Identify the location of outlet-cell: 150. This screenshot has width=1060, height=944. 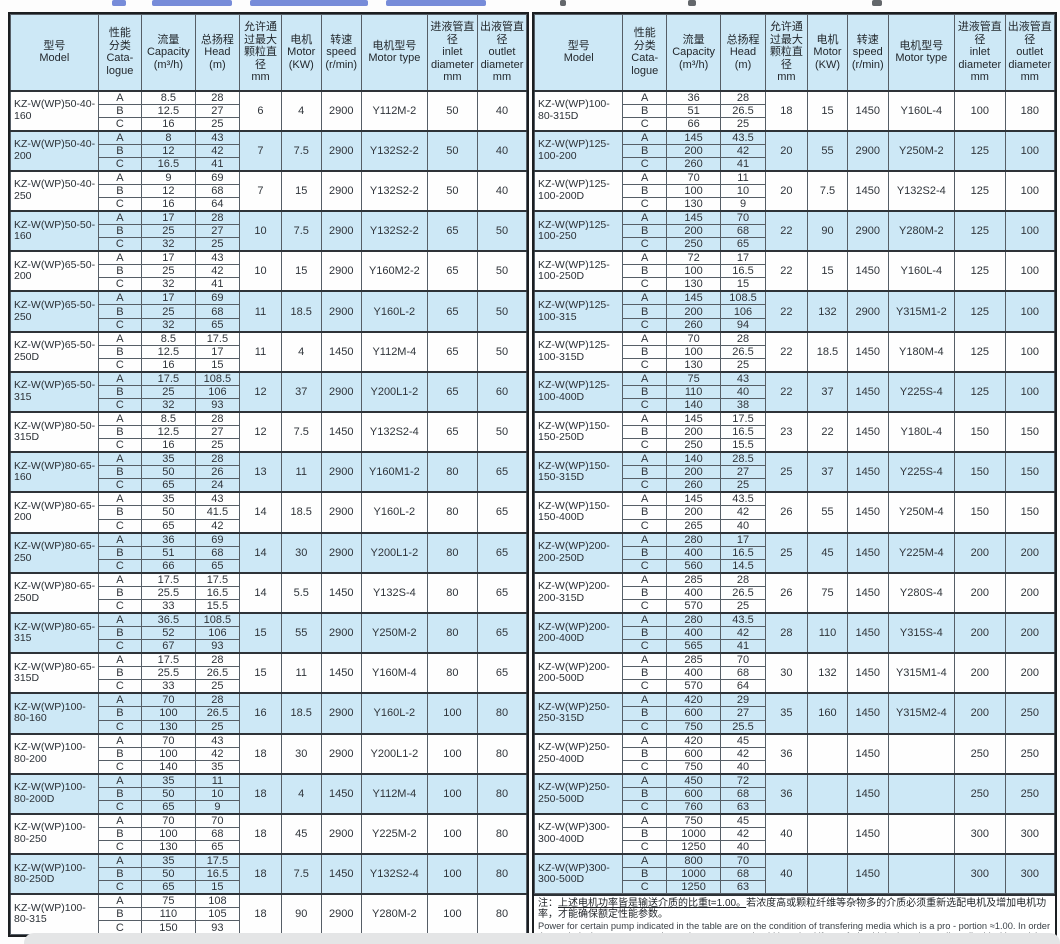
(1030, 512).